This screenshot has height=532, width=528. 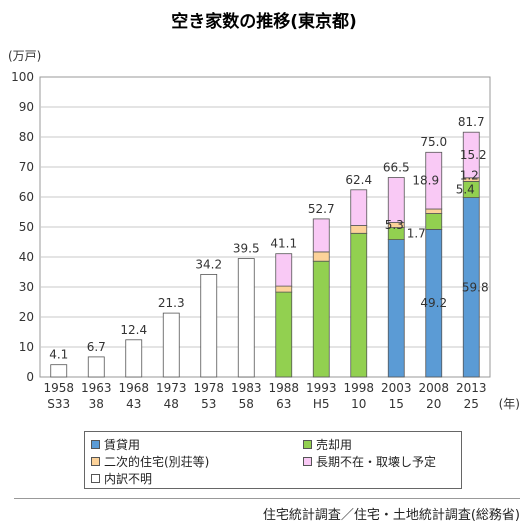 I want to click on x-tick-era: 58, so click(x=246, y=404).